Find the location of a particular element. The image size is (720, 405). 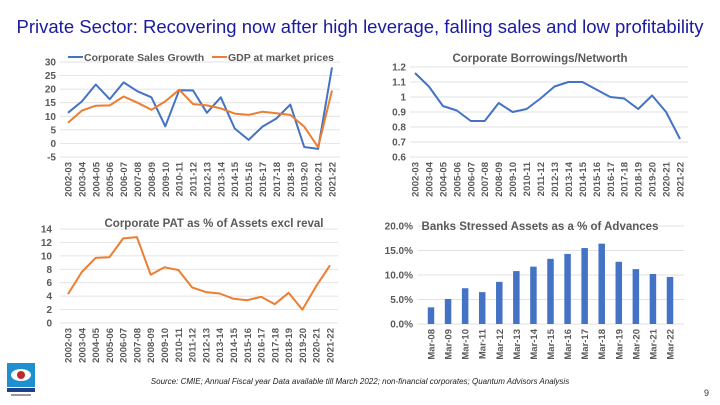

y-tick-label: 20 is located at coordinates (51, 90).